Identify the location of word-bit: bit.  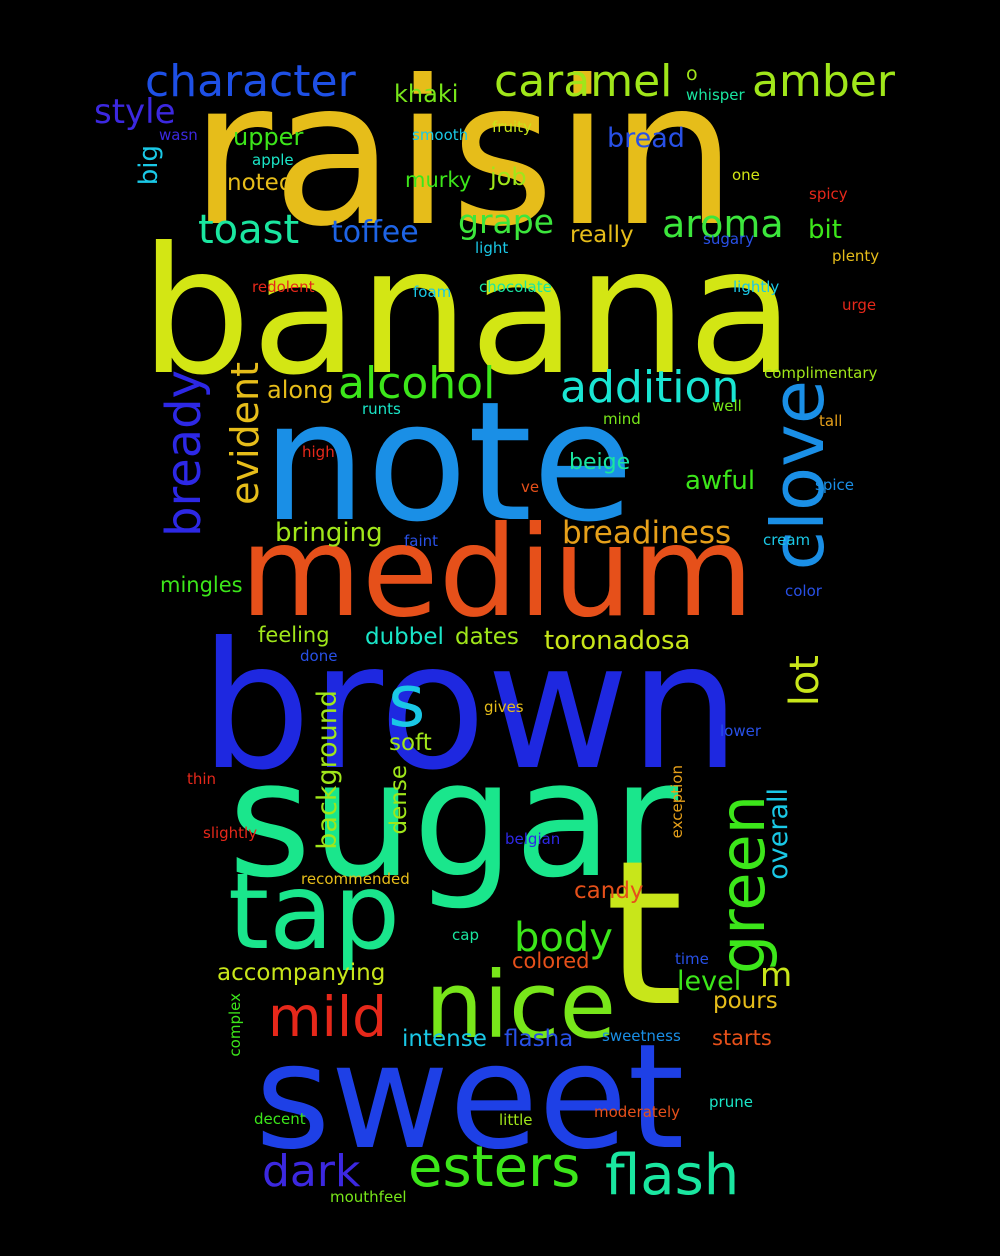
(825, 230).